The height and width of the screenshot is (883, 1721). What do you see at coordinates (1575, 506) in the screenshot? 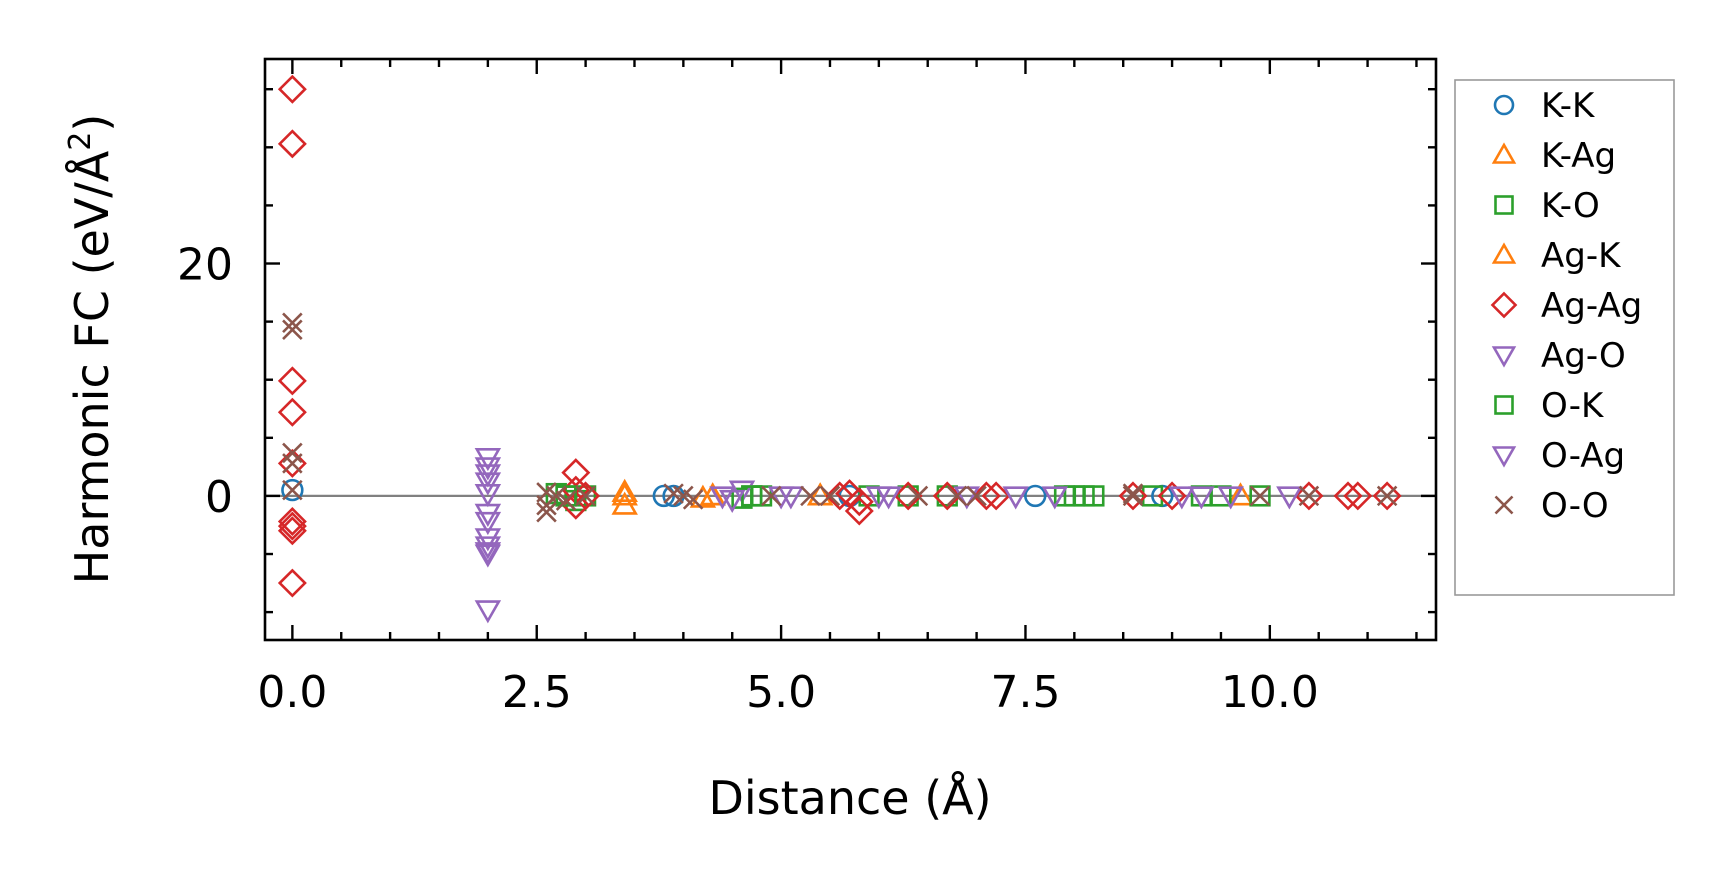
I see `legend-label: O-O` at bounding box center [1575, 506].